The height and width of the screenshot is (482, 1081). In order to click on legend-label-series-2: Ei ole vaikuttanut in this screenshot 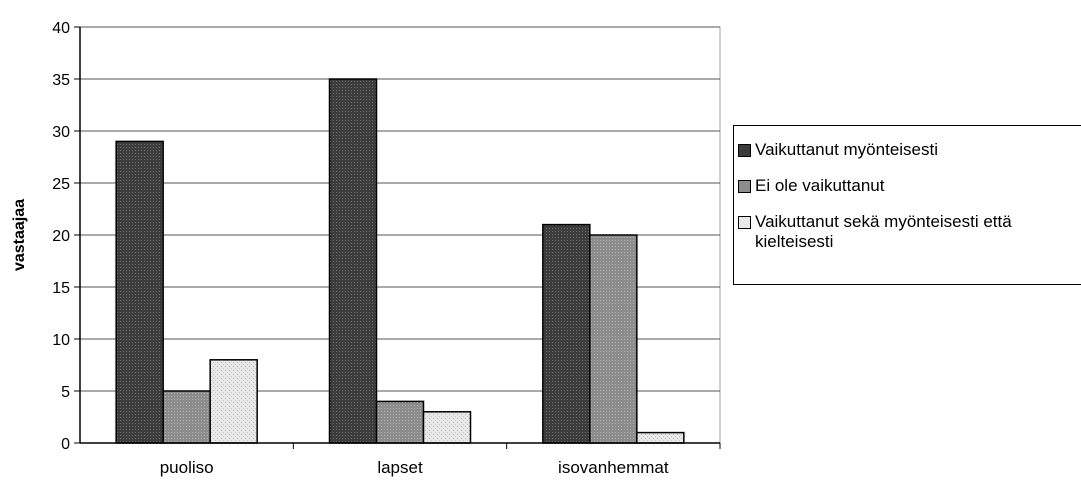, I will do `click(820, 185)`.